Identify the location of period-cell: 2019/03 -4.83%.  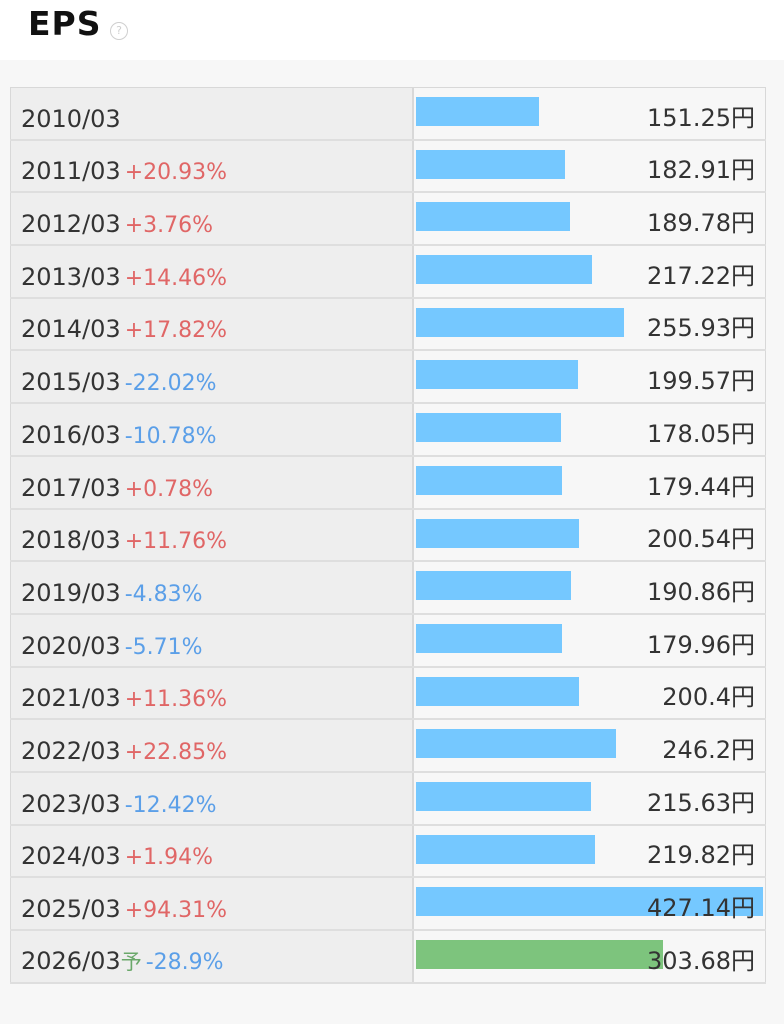
(212, 587).